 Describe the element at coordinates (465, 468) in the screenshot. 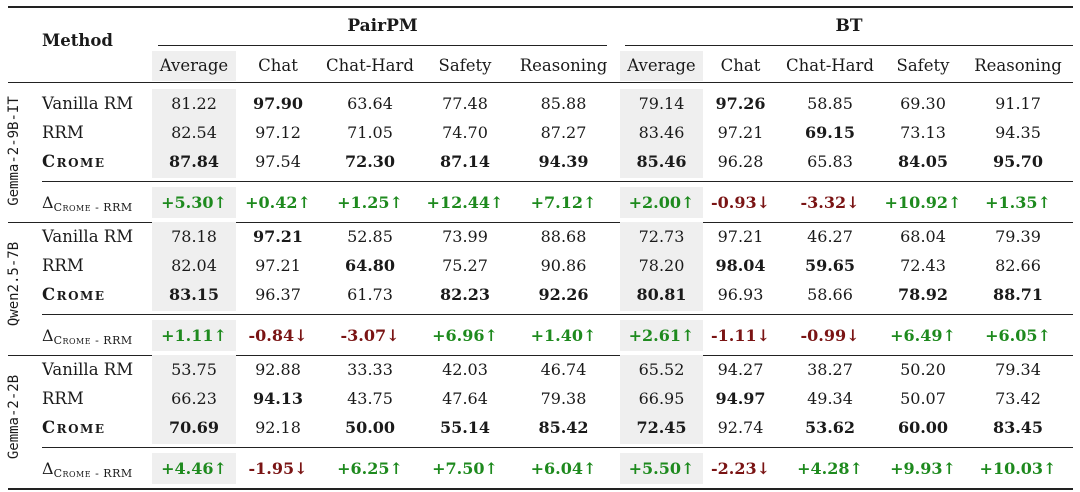

I see `delta-cell: +7.50↑` at that location.